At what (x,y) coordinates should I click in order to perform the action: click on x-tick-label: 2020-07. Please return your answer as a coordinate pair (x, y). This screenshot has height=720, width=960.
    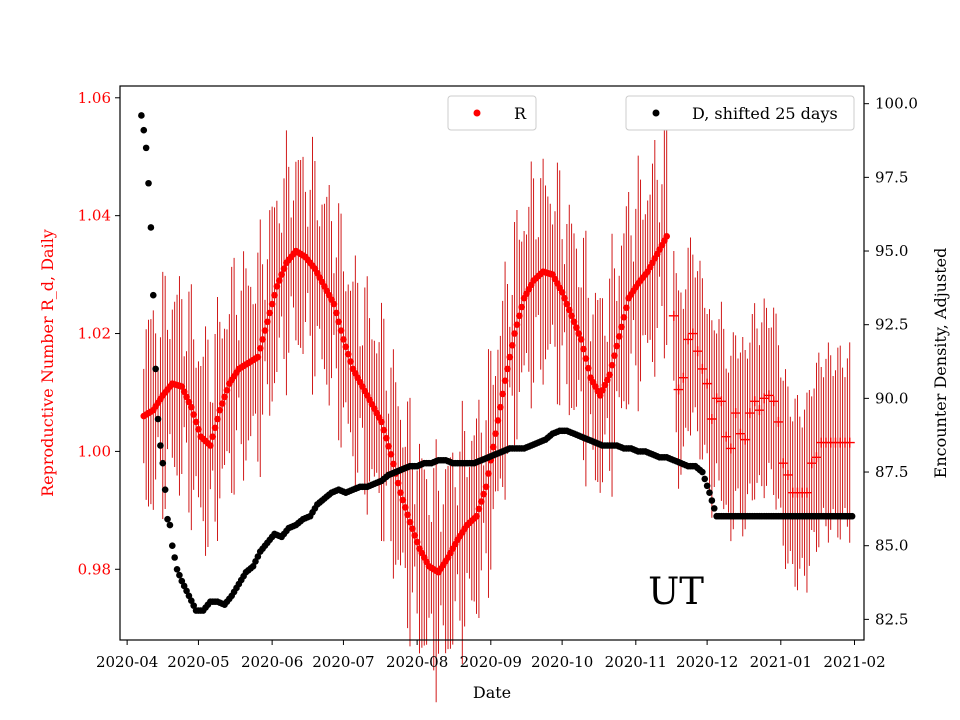
    Looking at the image, I should click on (343, 662).